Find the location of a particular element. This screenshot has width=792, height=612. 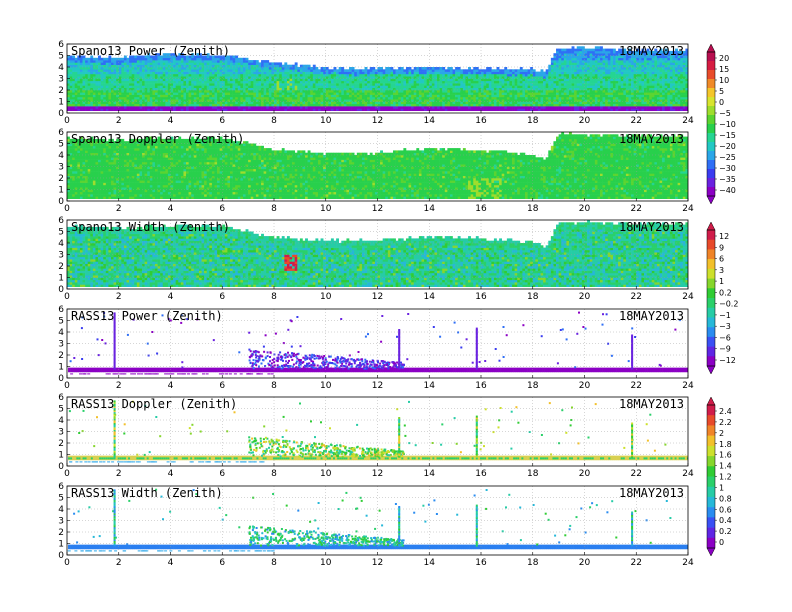

colorbar-tick-label: 6 is located at coordinates (721, 259).